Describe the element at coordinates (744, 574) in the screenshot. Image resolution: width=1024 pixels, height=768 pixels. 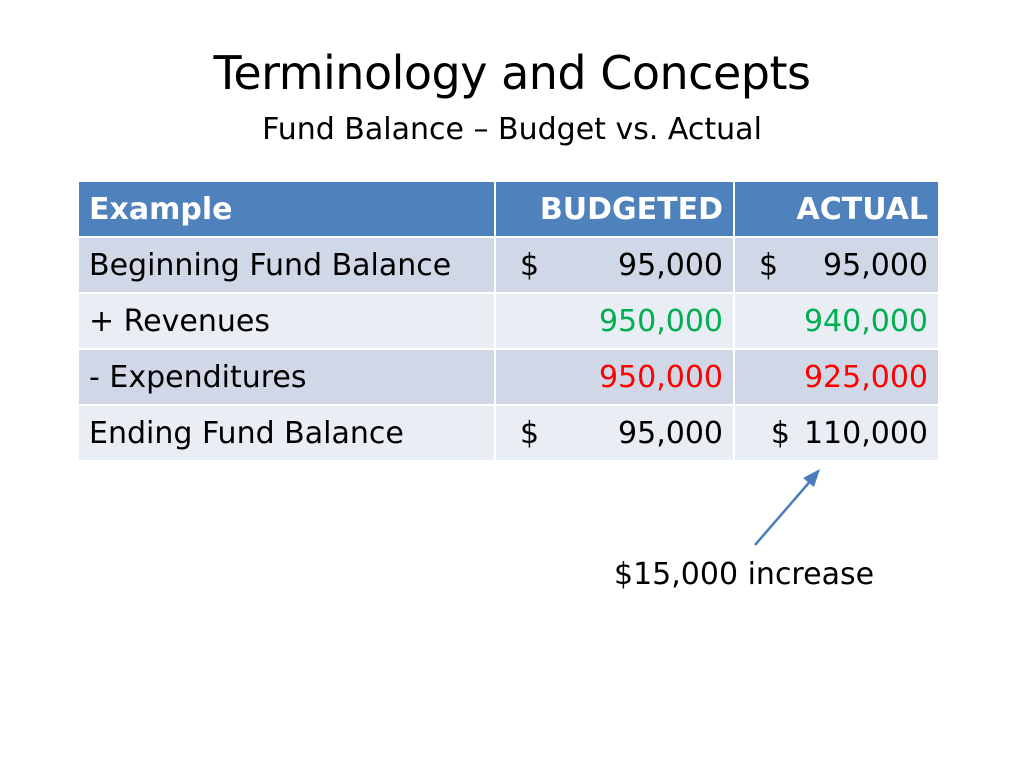
I see `increase-annotation: $15,000 increase` at that location.